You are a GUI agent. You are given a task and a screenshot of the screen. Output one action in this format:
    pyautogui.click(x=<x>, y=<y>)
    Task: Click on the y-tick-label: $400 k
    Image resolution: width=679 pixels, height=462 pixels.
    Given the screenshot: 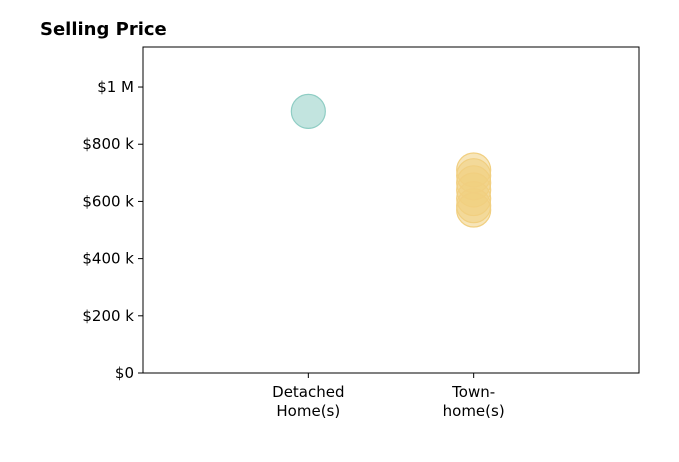 What is the action you would take?
    pyautogui.click(x=108, y=259)
    